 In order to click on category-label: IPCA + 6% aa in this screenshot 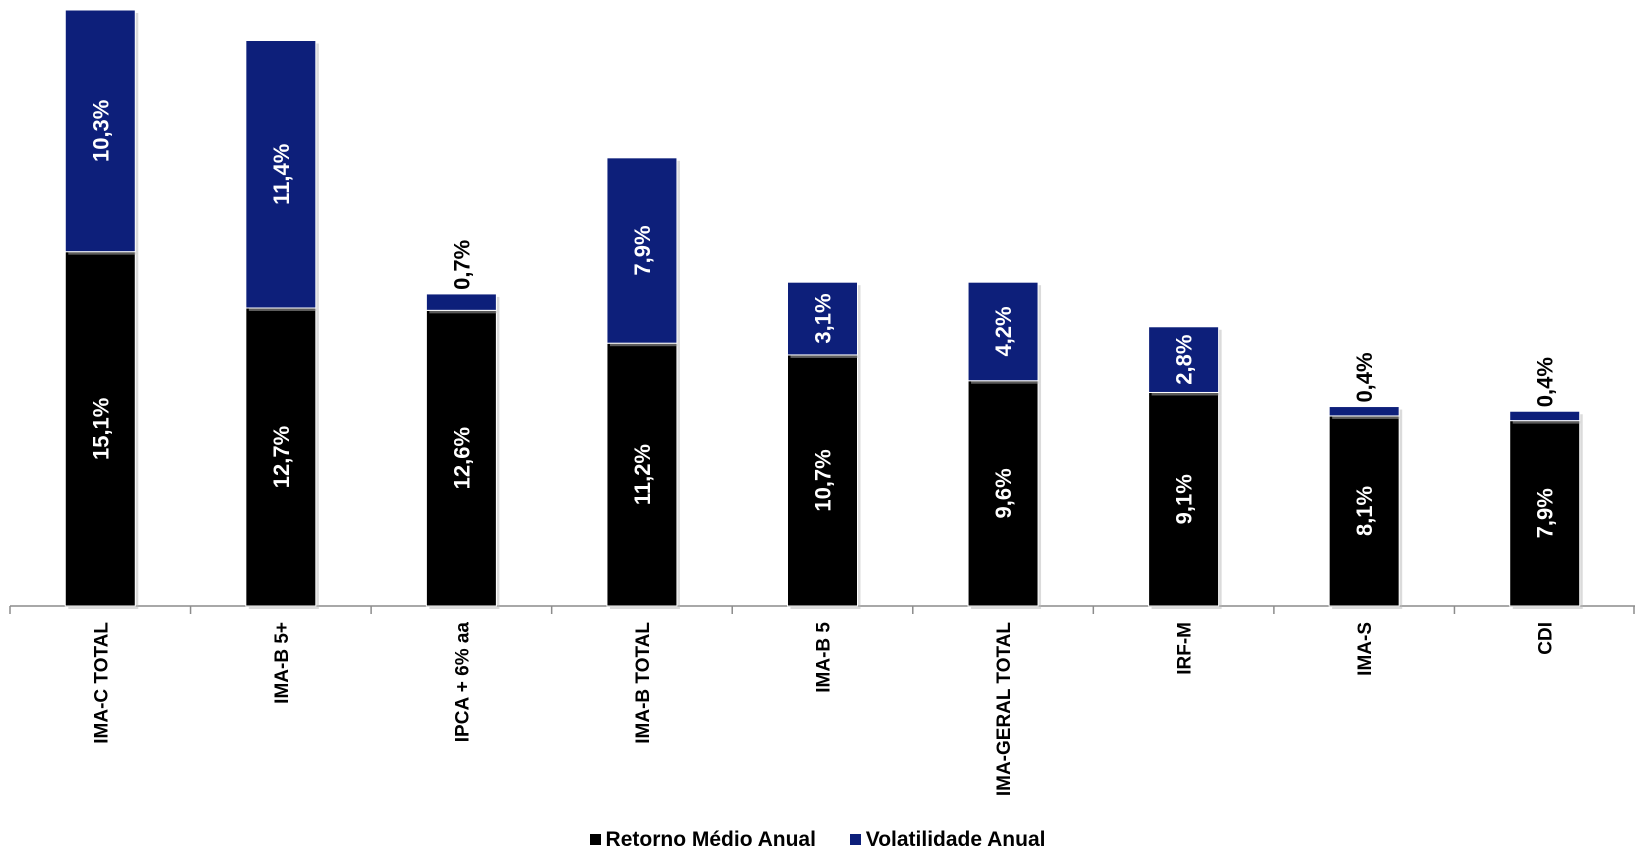, I will do `click(462, 682)`.